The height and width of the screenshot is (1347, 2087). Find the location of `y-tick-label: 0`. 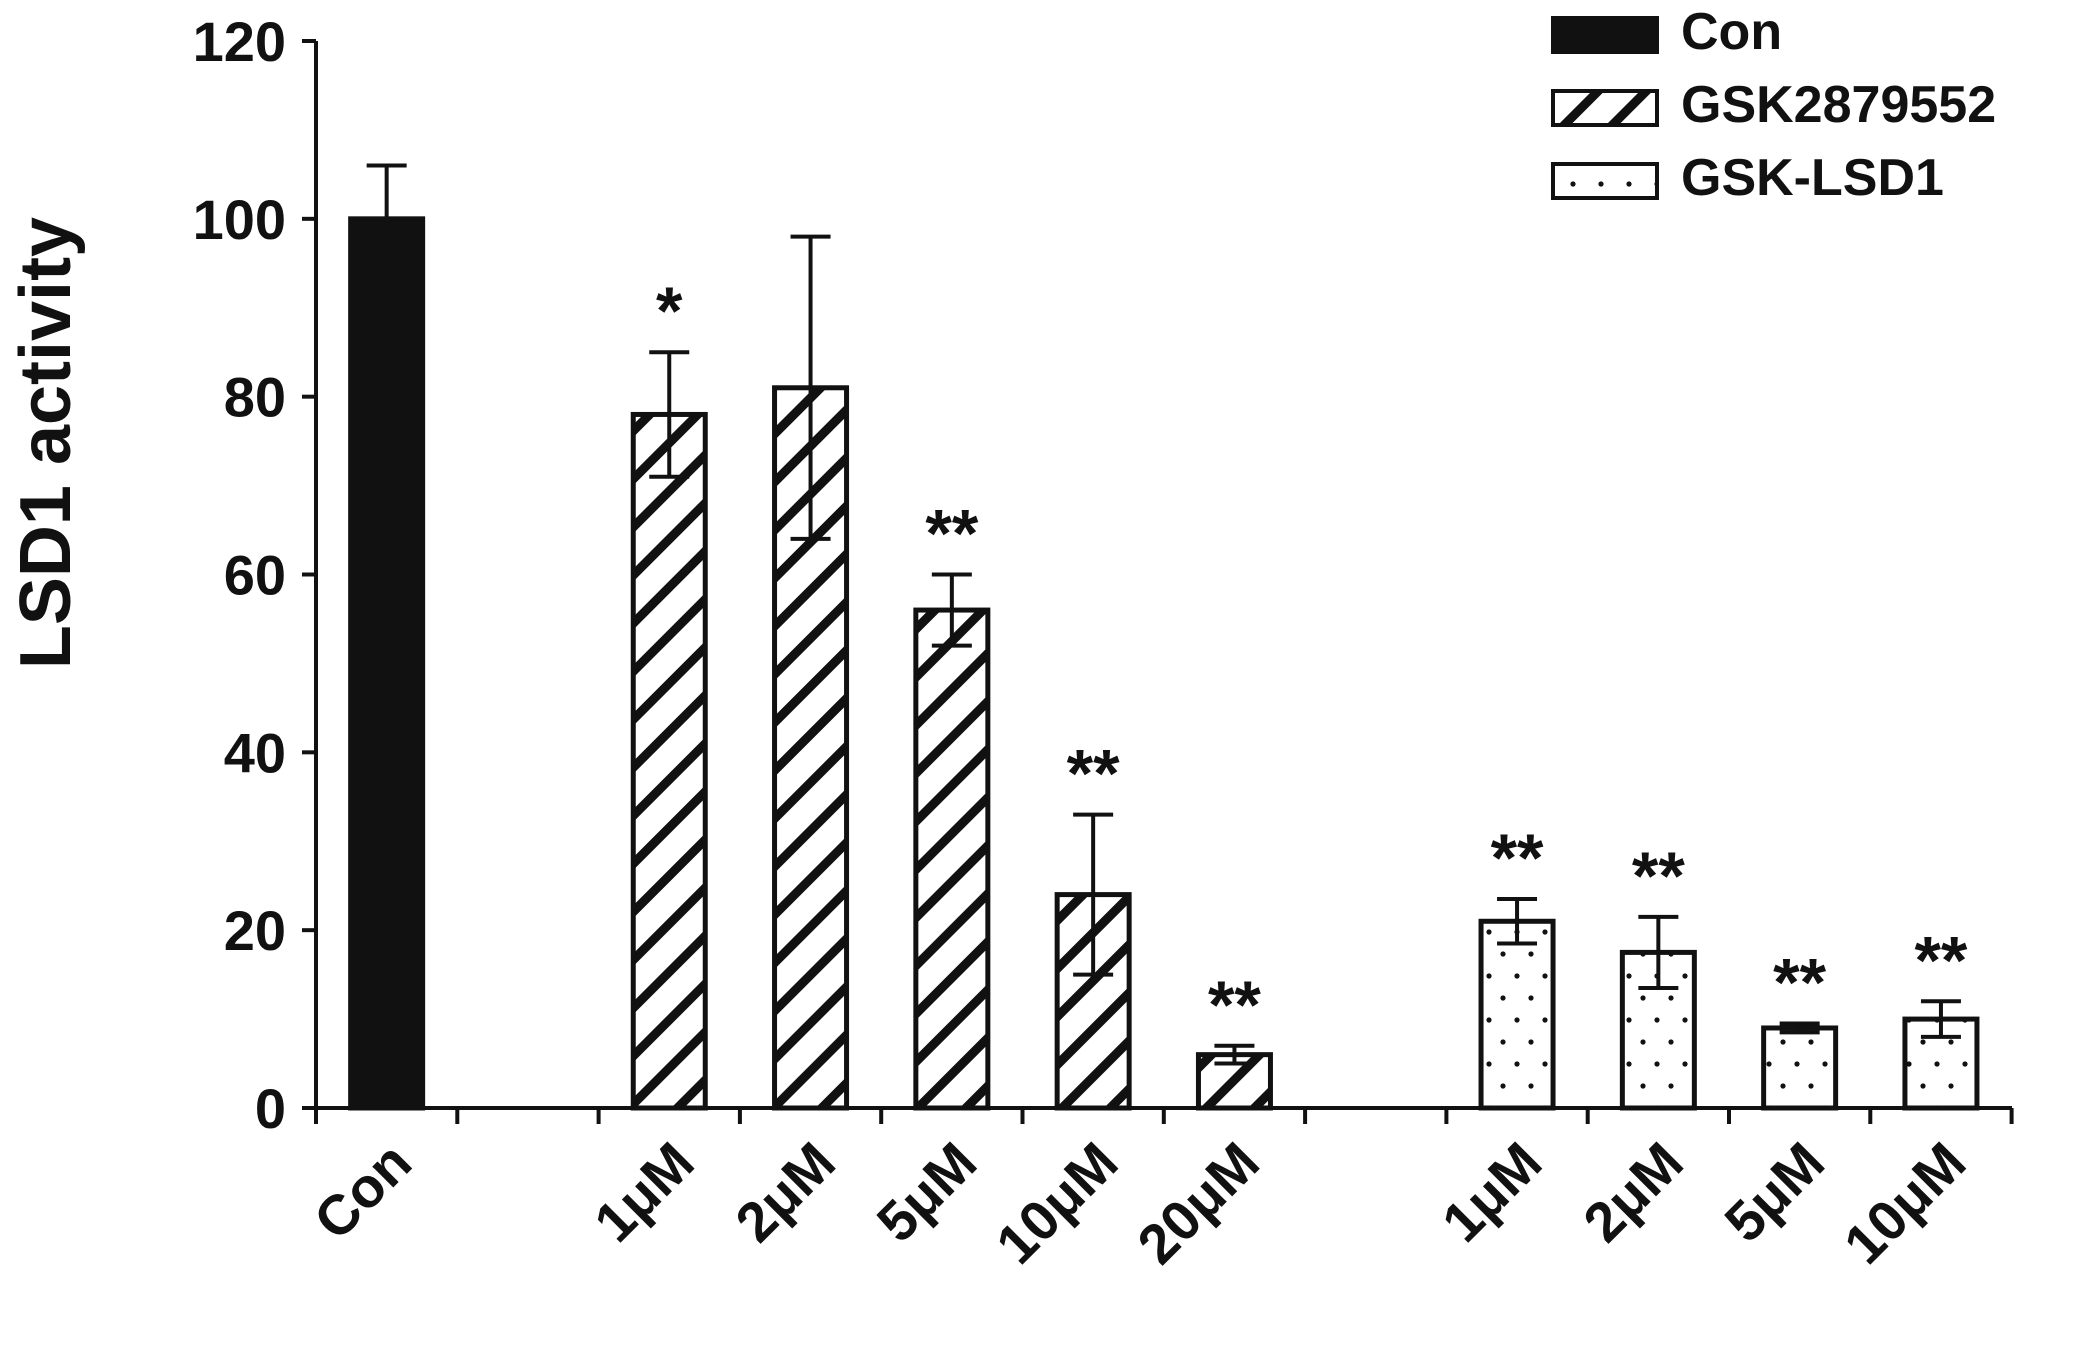

y-tick-label: 0 is located at coordinates (270, 1108).